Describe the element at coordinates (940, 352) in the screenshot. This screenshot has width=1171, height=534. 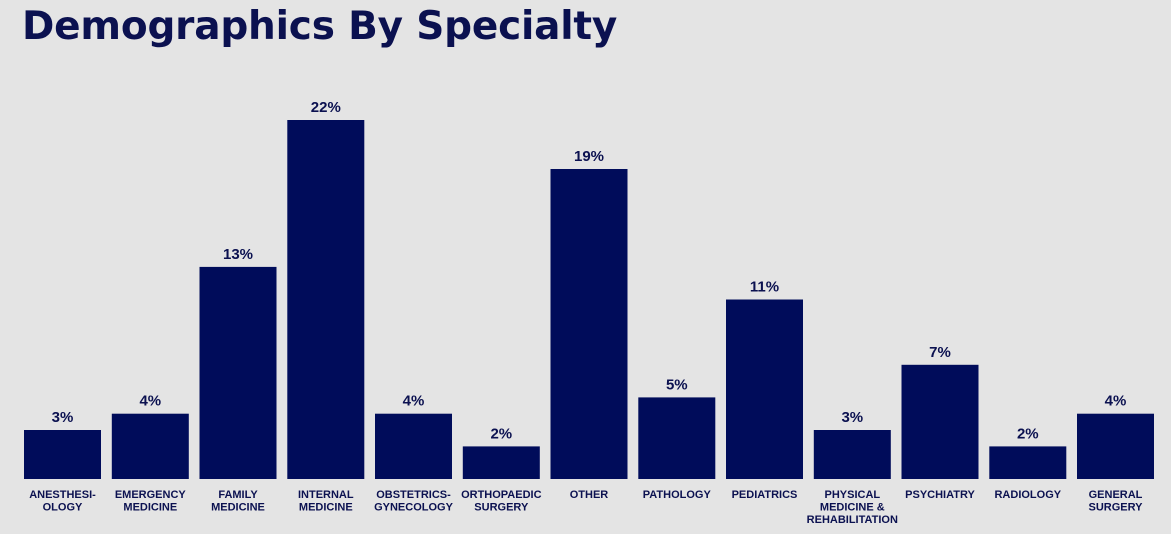
I see `bar-value-label-10: 7%` at that location.